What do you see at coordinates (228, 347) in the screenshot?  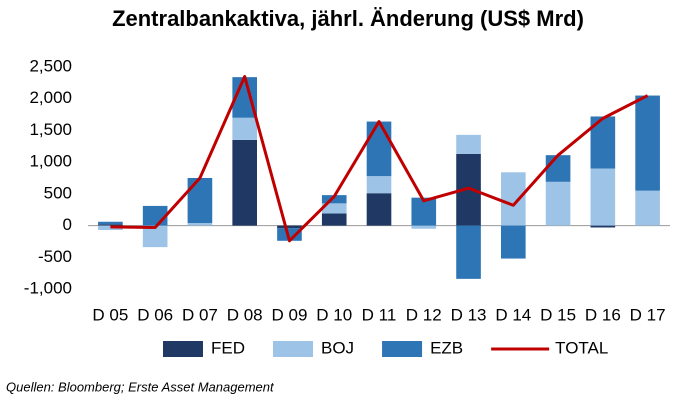 I see `legend-label: FED` at bounding box center [228, 347].